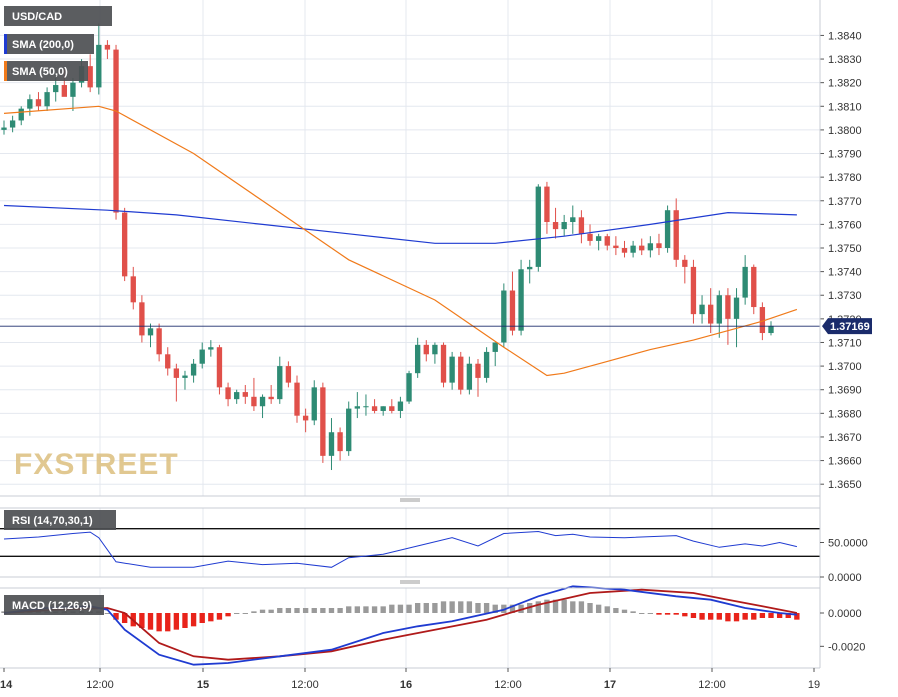  What do you see at coordinates (847, 326) in the screenshot?
I see `last-price-tag-bg` at bounding box center [847, 326].